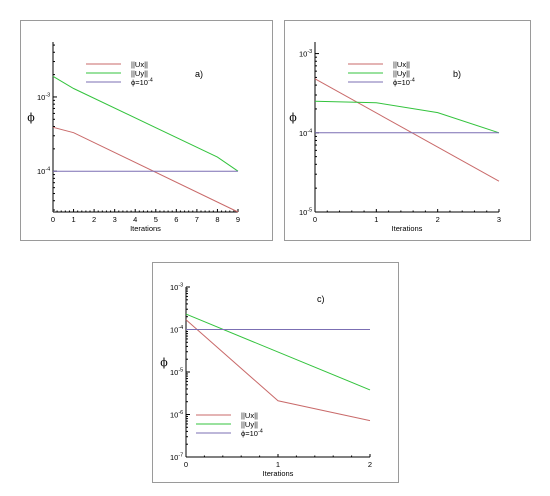 The image size is (550, 496). Describe the element at coordinates (199, 74) in the screenshot. I see `panel-label: a)` at that location.